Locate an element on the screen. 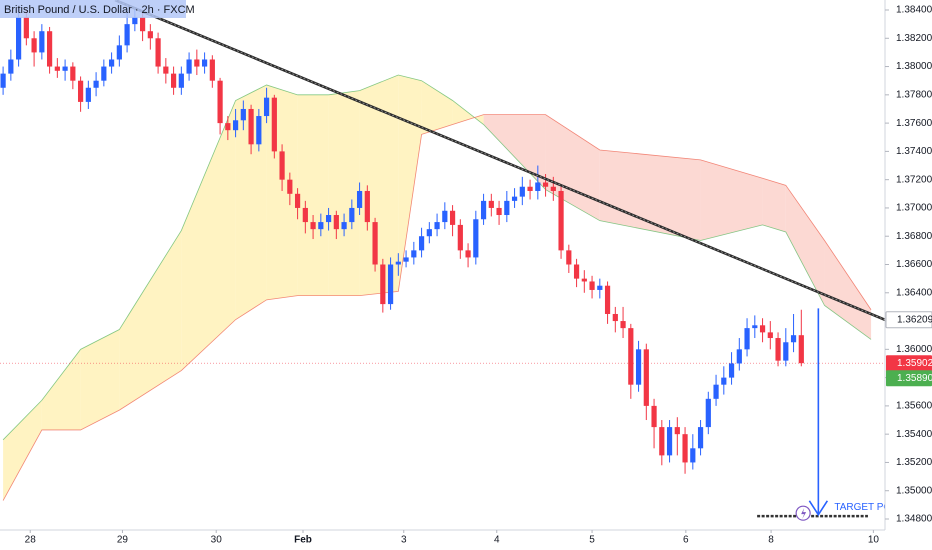 The image size is (932, 550). y-tick-label: 1.37600 is located at coordinates (914, 123).